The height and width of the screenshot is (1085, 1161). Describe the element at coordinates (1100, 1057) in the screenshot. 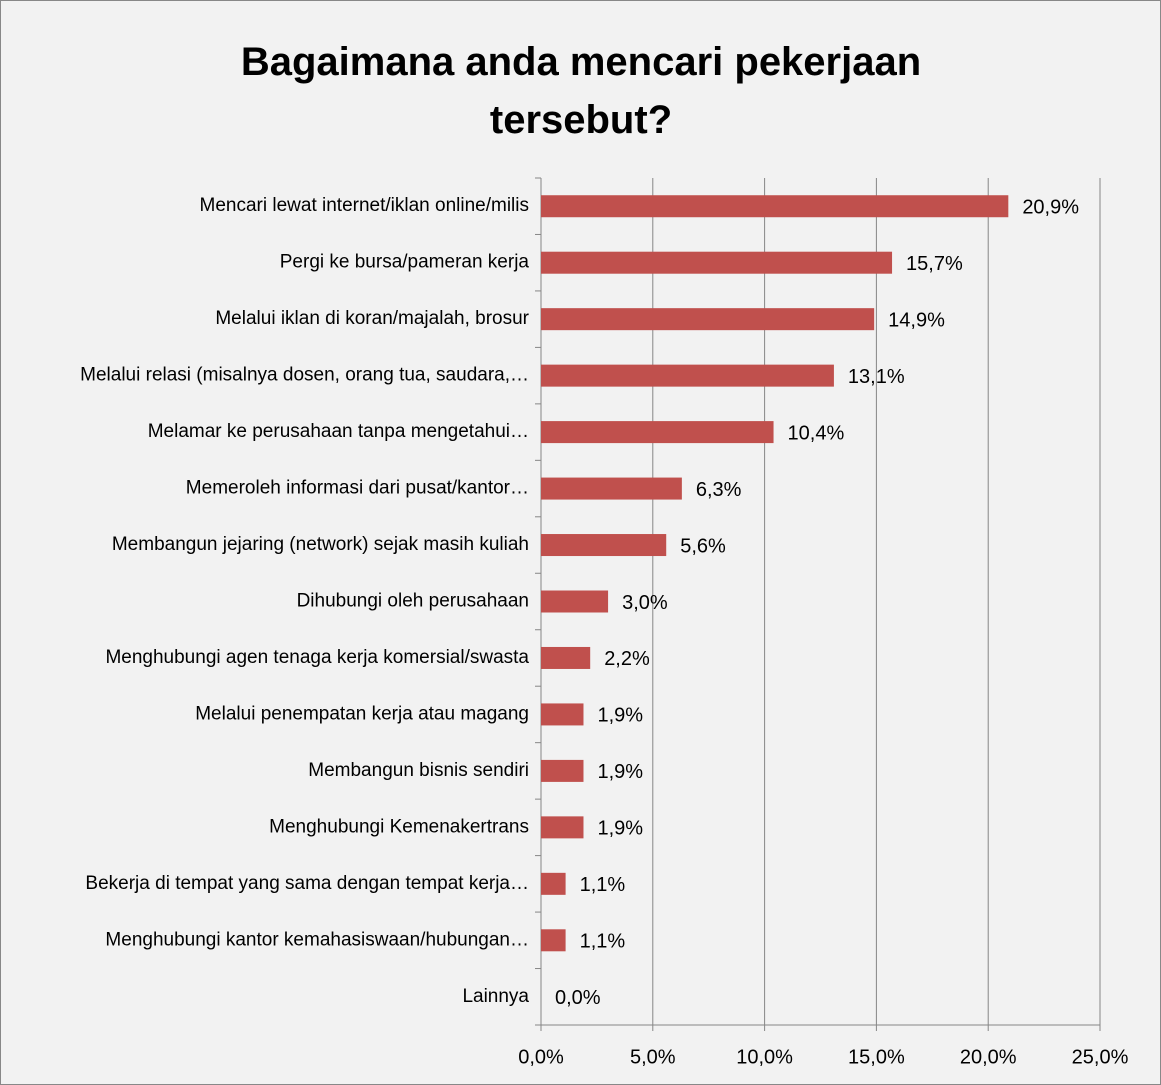

I see `x-tick-label: 25,0%` at that location.